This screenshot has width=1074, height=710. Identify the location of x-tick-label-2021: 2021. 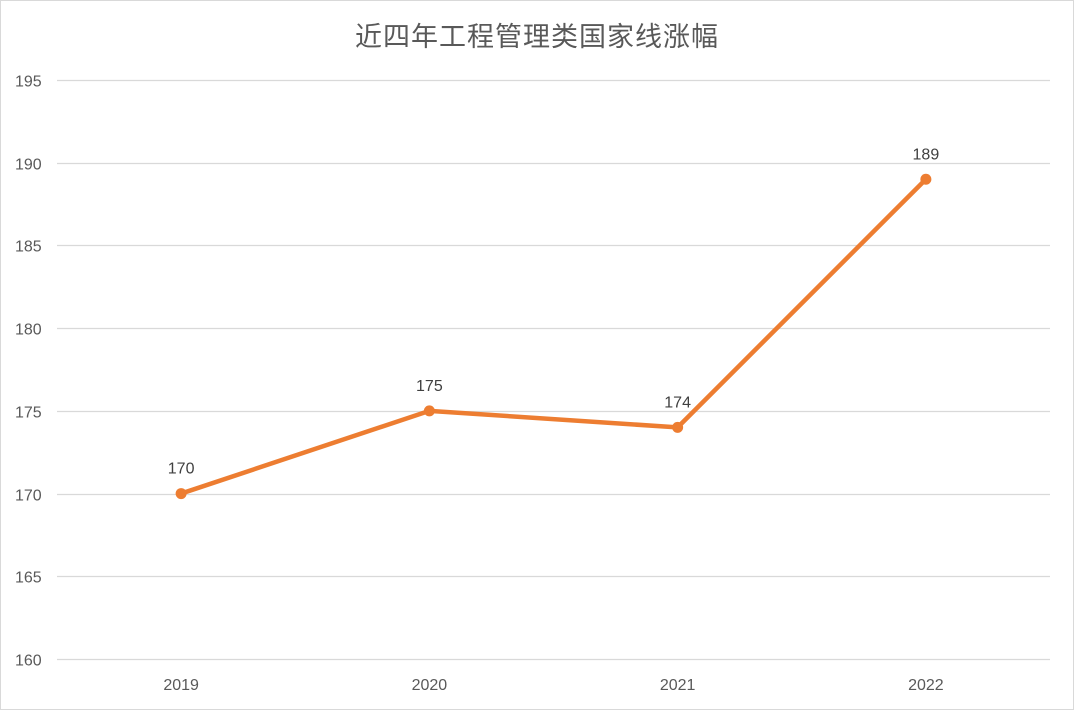
(678, 685).